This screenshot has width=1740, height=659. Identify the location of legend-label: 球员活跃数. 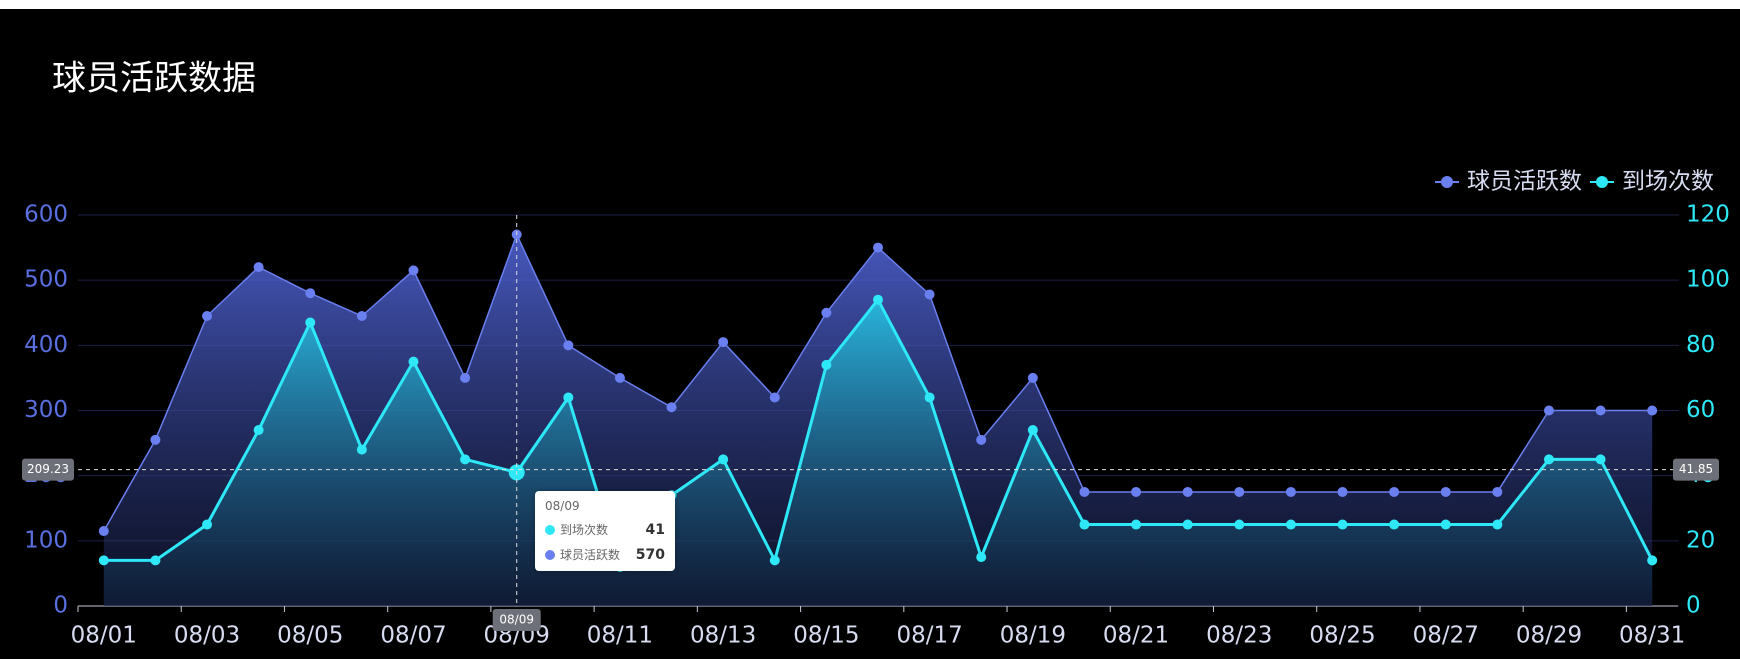
(1524, 182).